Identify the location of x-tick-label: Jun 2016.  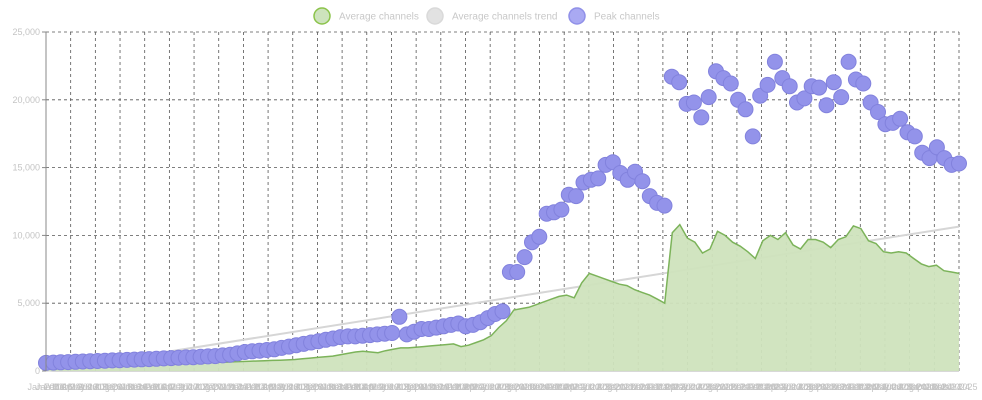
(96, 387).